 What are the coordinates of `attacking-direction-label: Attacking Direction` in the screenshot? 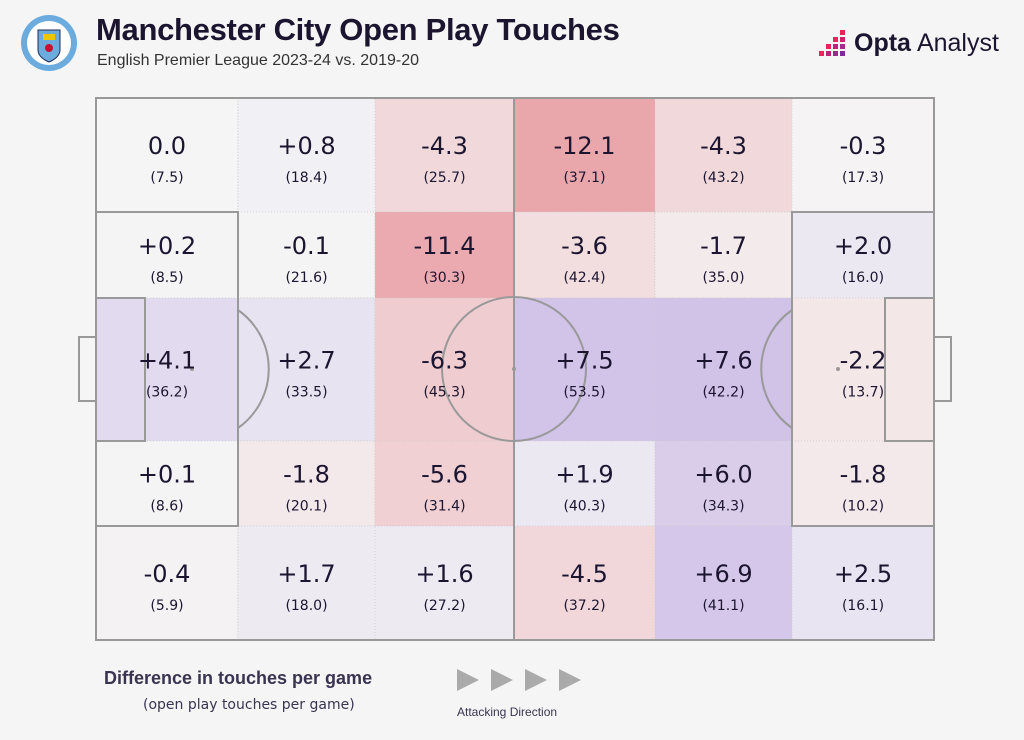 It's located at (507, 712).